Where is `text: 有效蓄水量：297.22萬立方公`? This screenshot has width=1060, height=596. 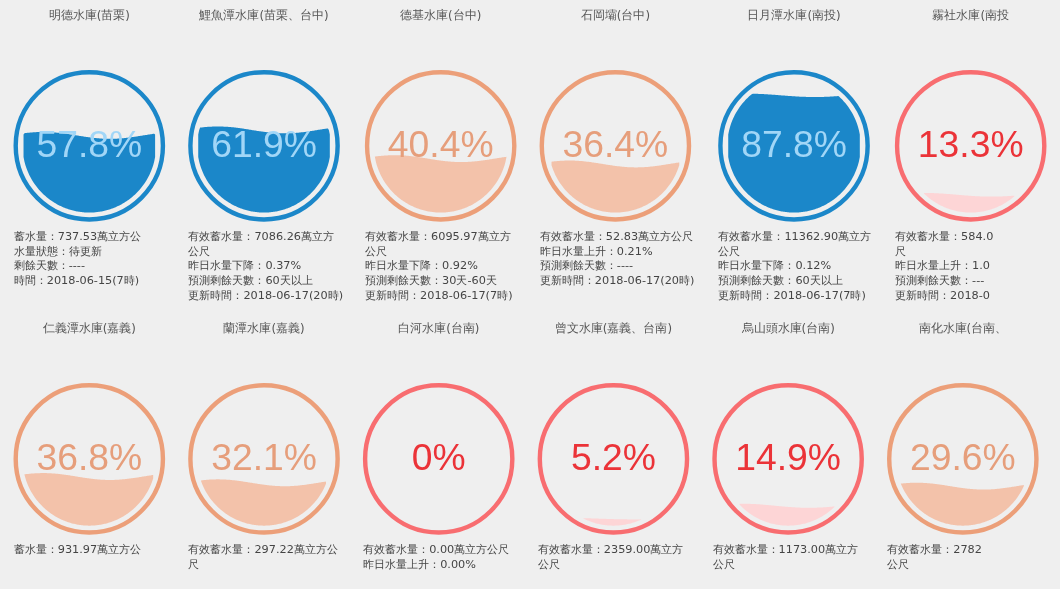
text: 有效蓄水量：297.22萬立方公 is located at coordinates (263, 550).